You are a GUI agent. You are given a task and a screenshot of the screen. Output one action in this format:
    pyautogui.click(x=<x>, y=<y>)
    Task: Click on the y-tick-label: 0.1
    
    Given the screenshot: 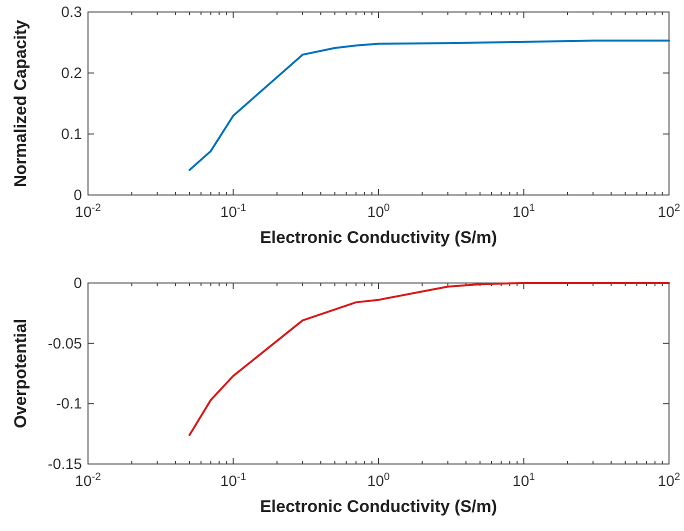 What is the action you would take?
    pyautogui.click(x=71, y=134)
    